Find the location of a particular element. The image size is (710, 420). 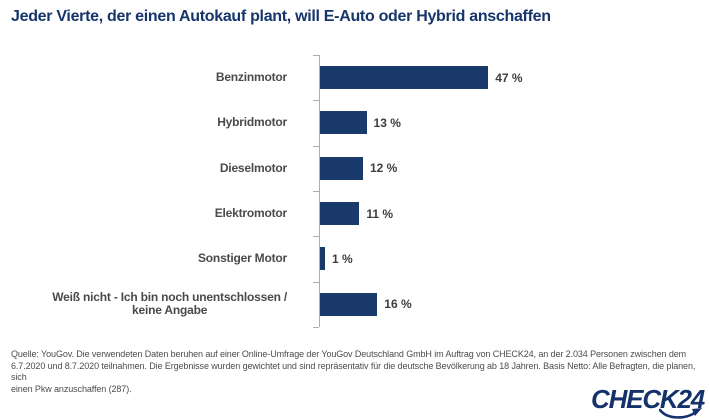

bar-cell: 11 % is located at coordinates (515, 213).